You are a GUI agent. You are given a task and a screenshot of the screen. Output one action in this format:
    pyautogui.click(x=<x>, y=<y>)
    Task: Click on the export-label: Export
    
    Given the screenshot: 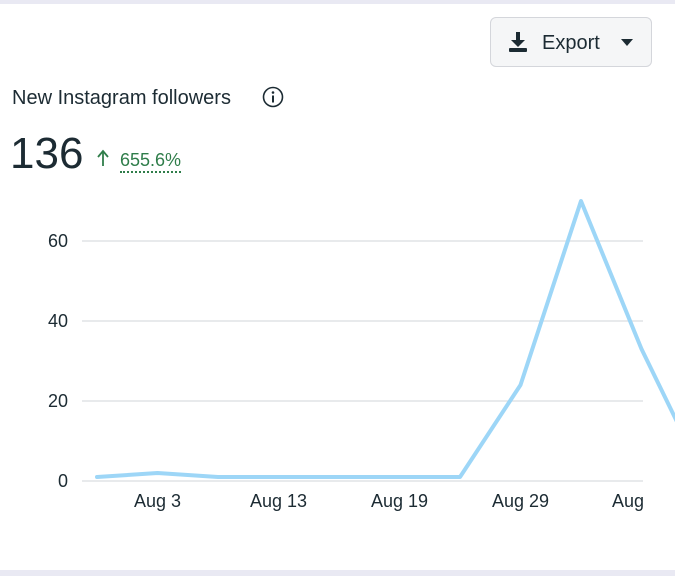 What is the action you would take?
    pyautogui.click(x=571, y=43)
    